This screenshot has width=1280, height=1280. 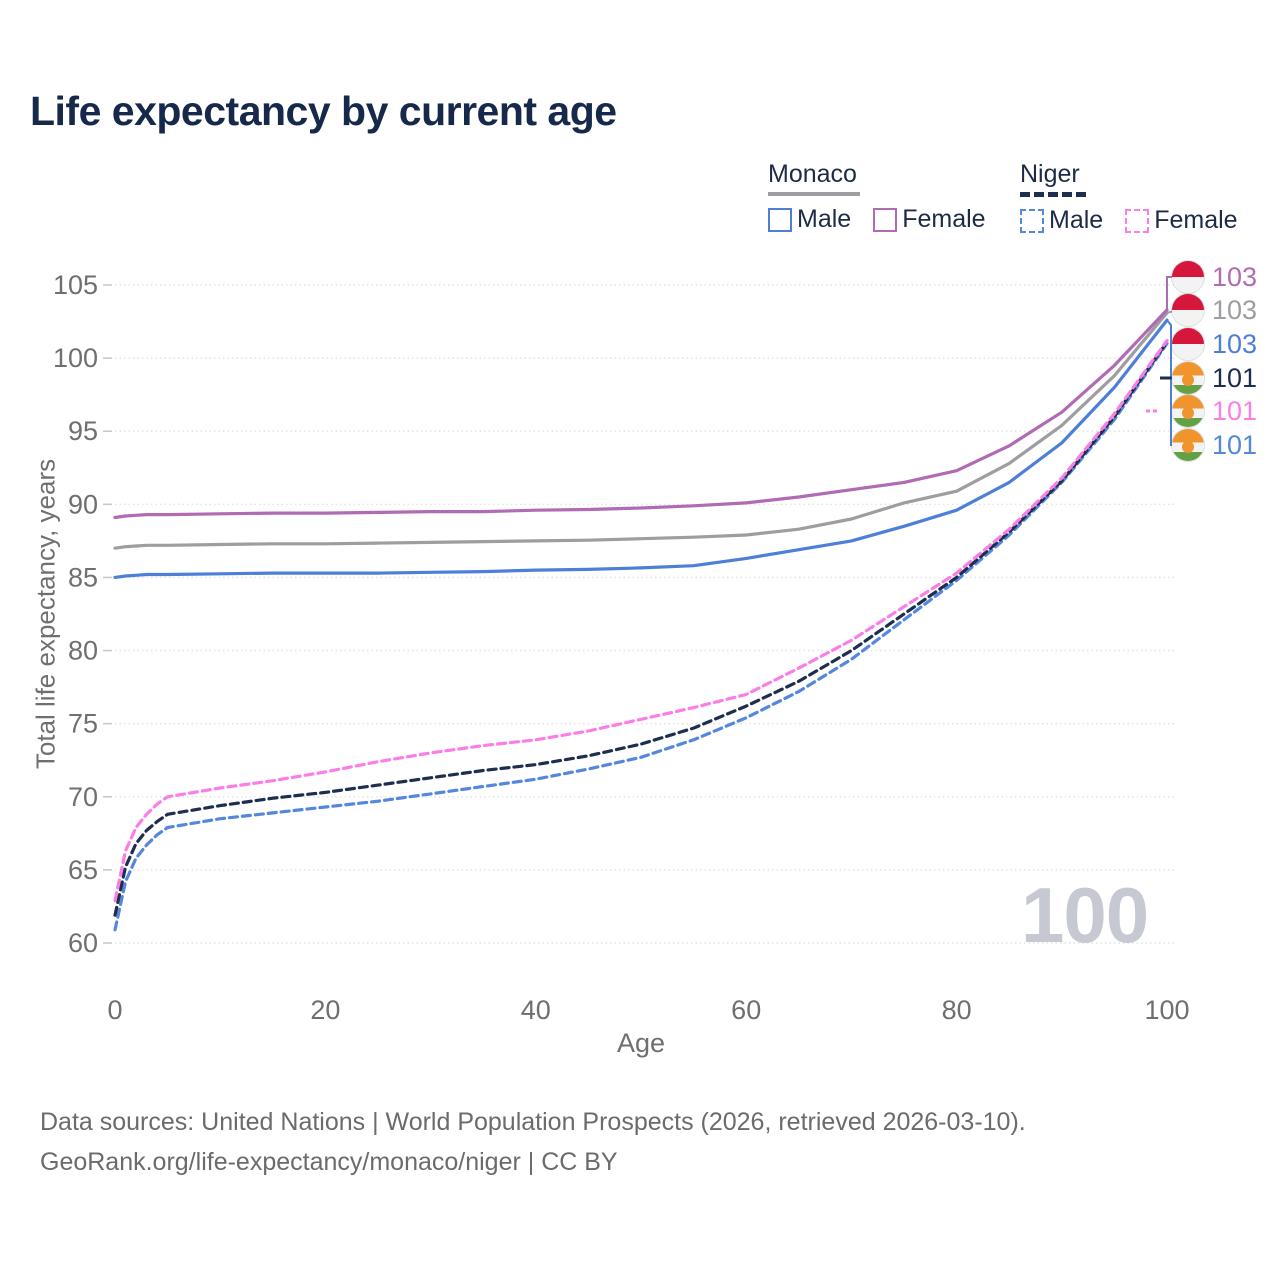 I want to click on monaco-underline, so click(x=814, y=194).